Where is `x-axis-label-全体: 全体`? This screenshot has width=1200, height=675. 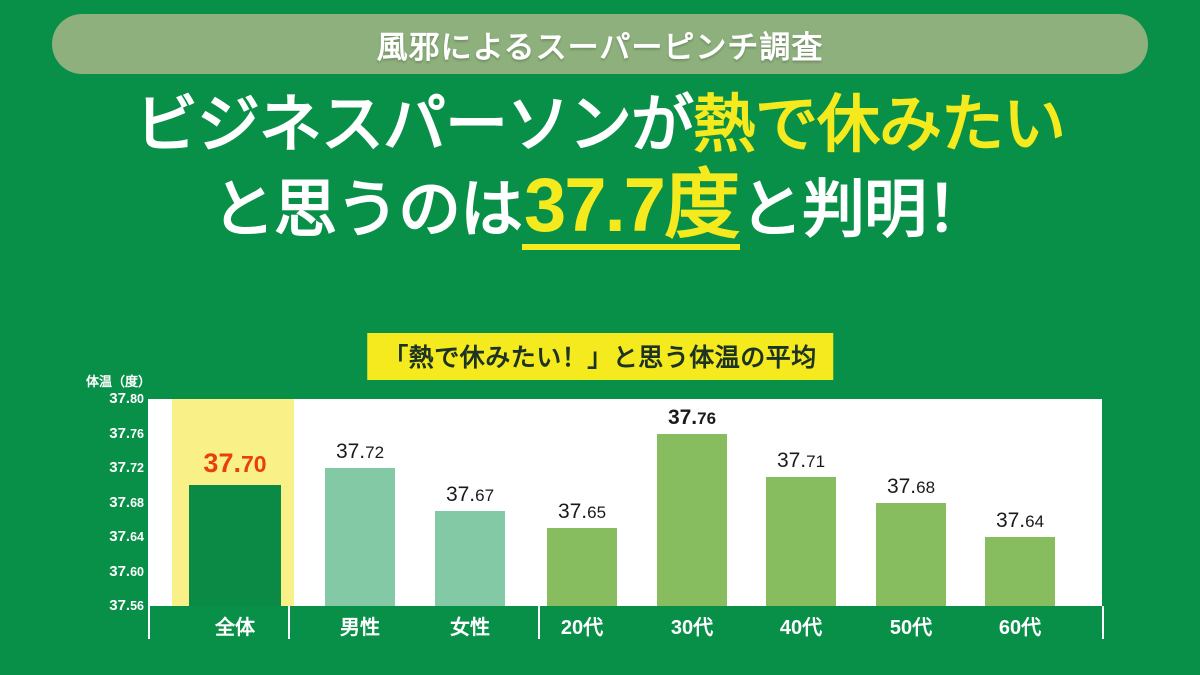
x-axis-label-全体: 全体 is located at coordinates (235, 628).